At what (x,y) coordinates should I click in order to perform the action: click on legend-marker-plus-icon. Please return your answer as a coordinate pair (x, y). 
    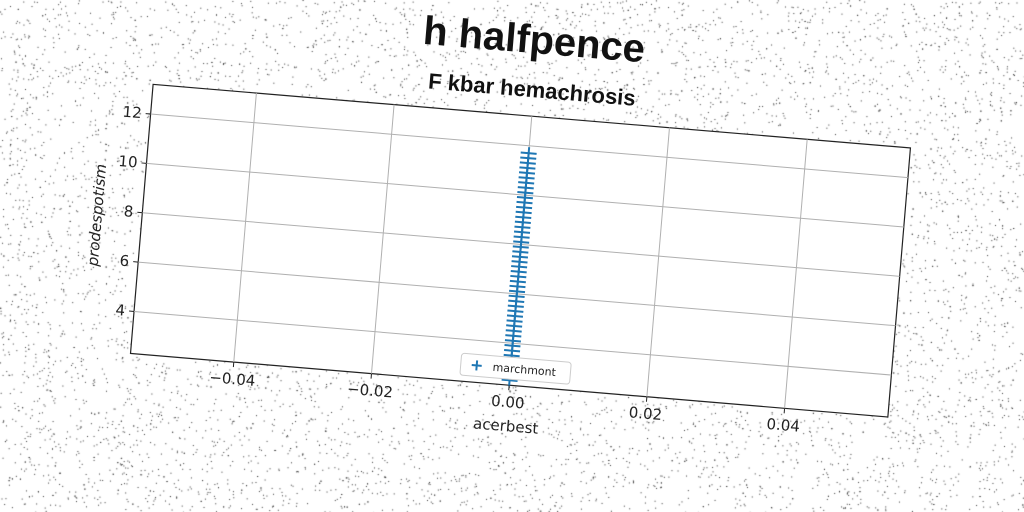
    Looking at the image, I should click on (476, 365).